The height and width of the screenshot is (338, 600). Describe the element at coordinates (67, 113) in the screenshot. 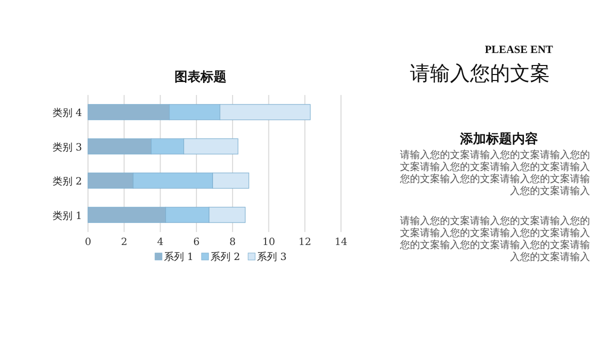

I see `y-tick-label: 类别 4` at that location.